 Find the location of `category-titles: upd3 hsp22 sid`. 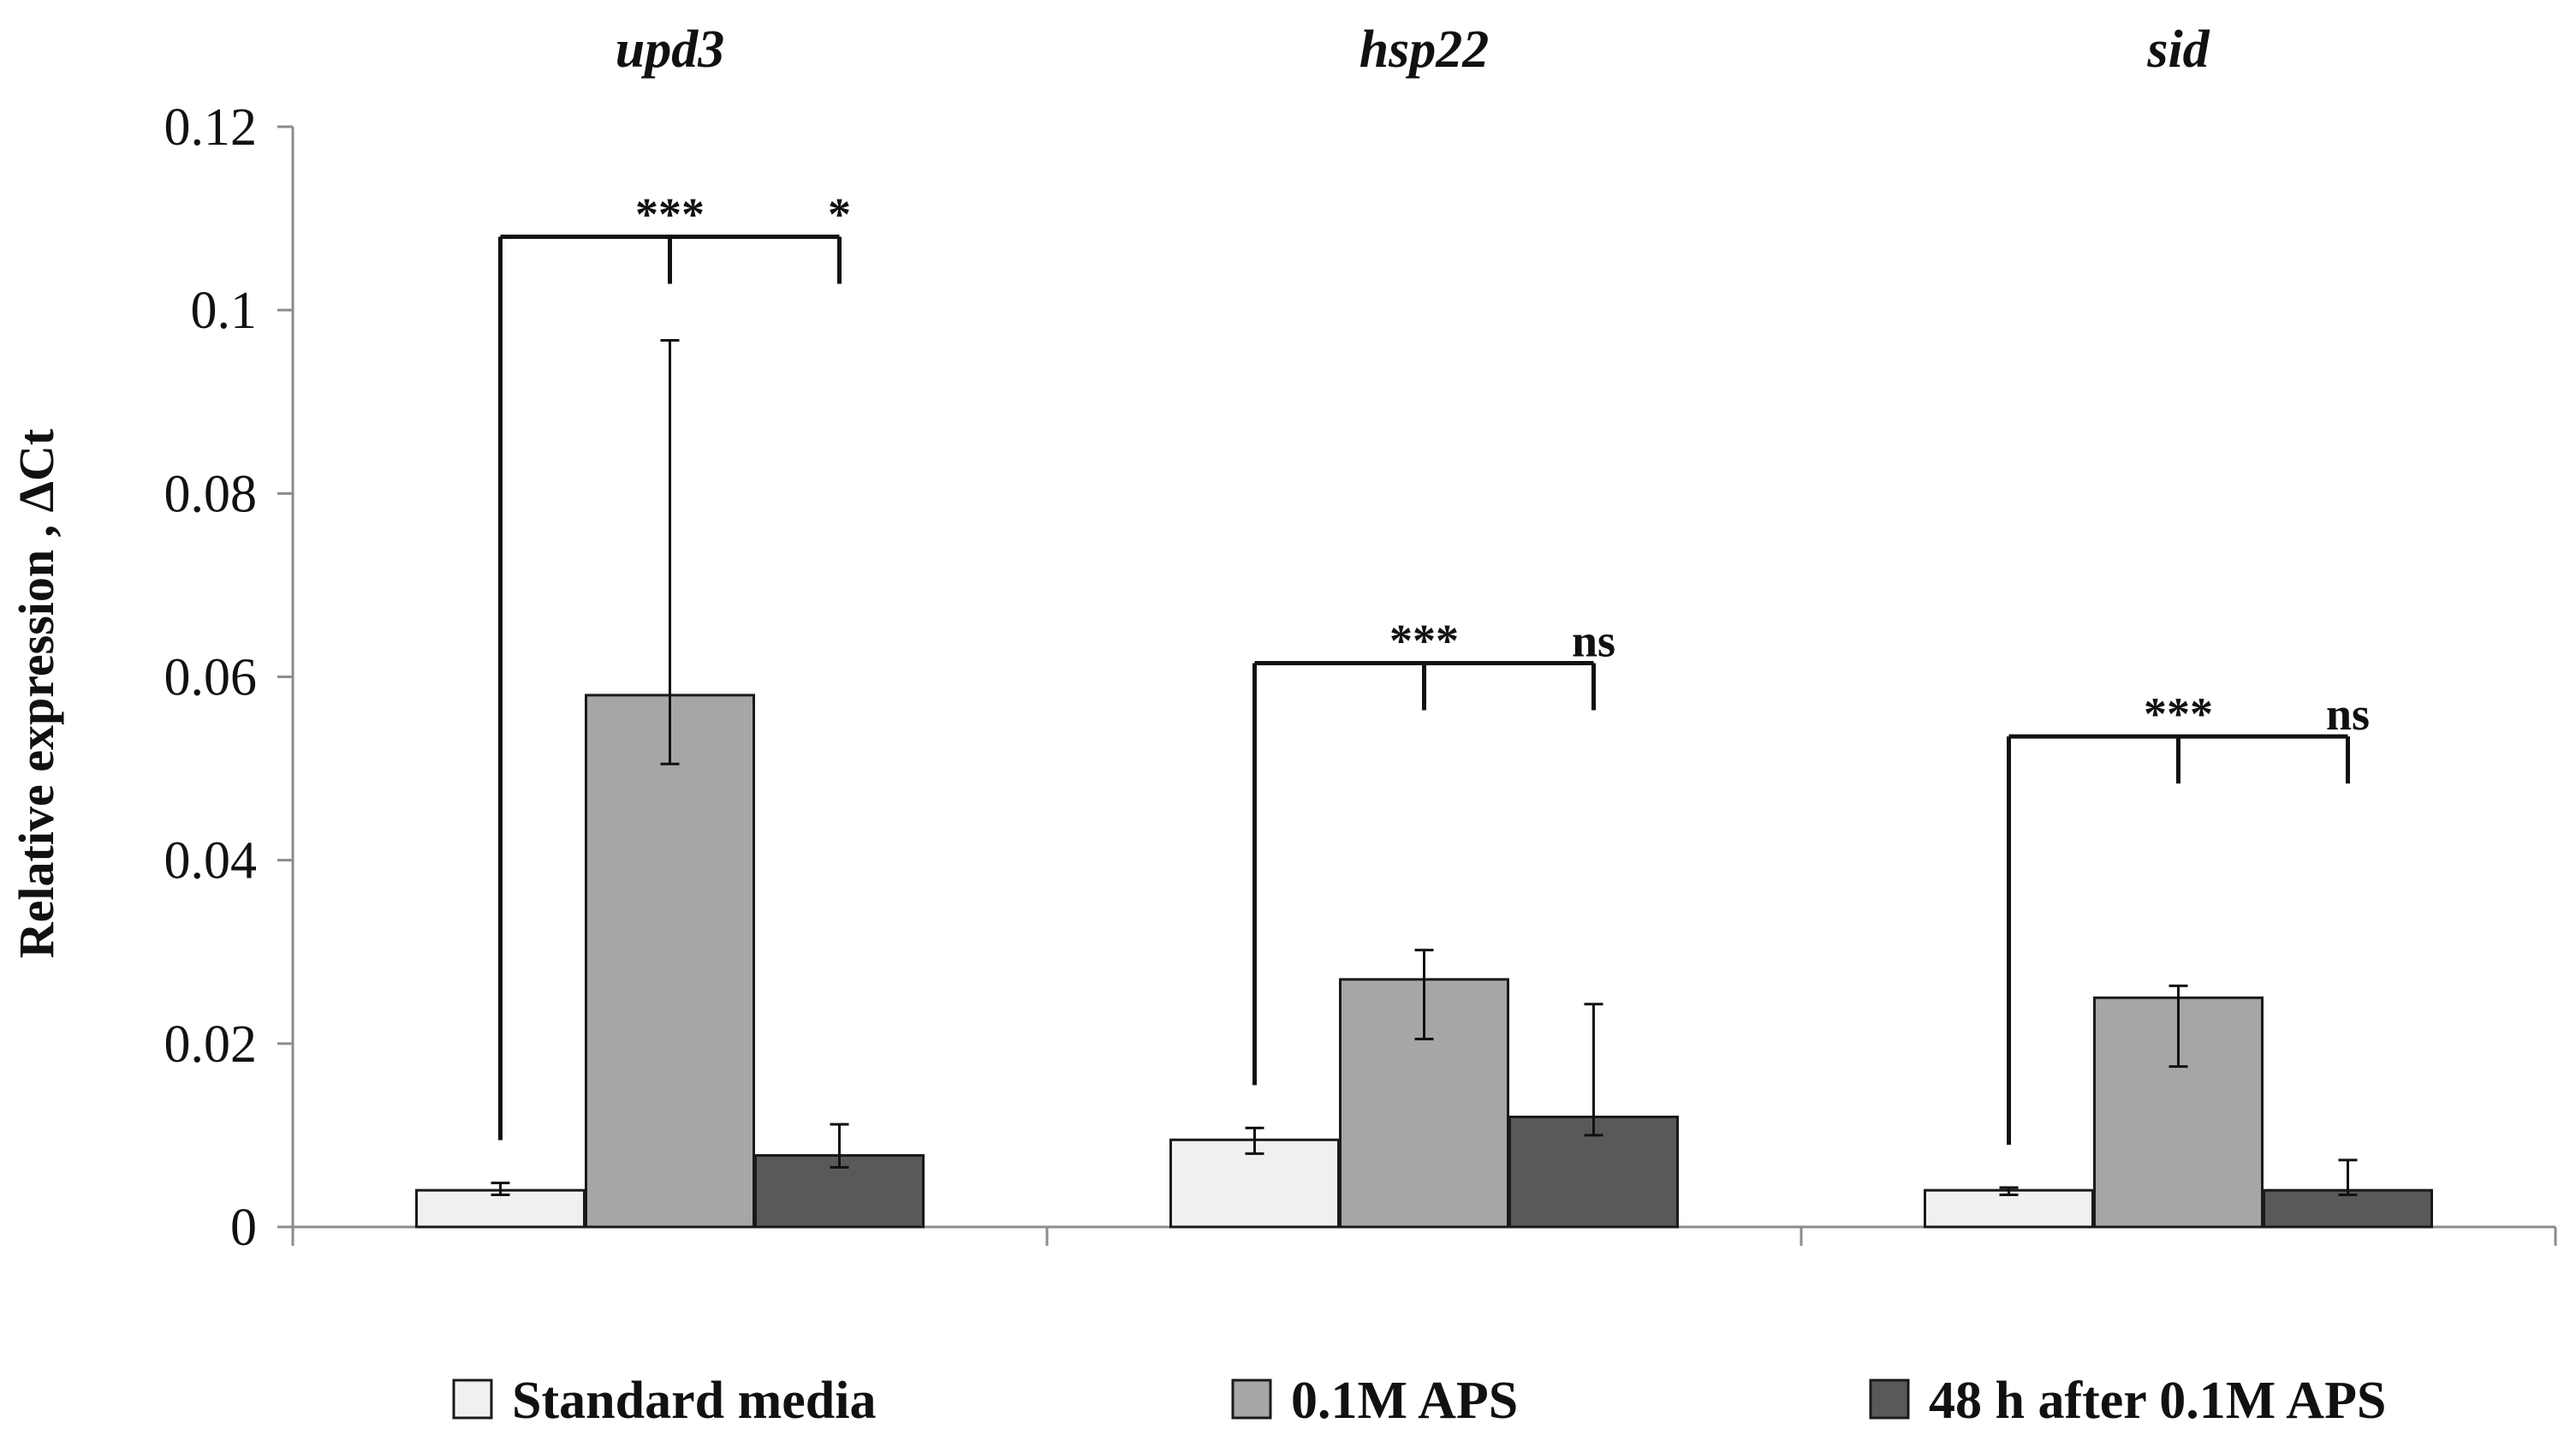

category-titles: upd3 hsp22 sid is located at coordinates (1413, 50).